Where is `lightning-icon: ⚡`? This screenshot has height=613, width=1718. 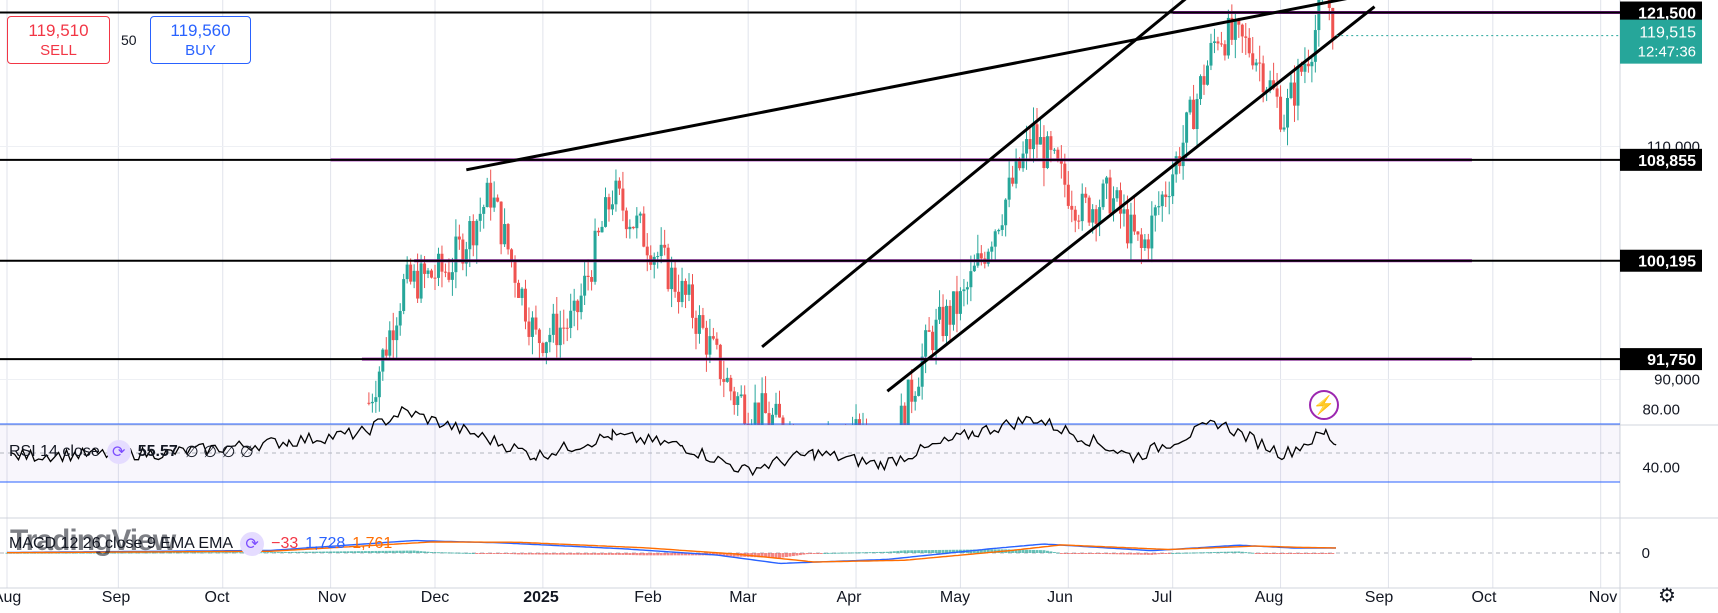
lightning-icon: ⚡ is located at coordinates (1324, 405).